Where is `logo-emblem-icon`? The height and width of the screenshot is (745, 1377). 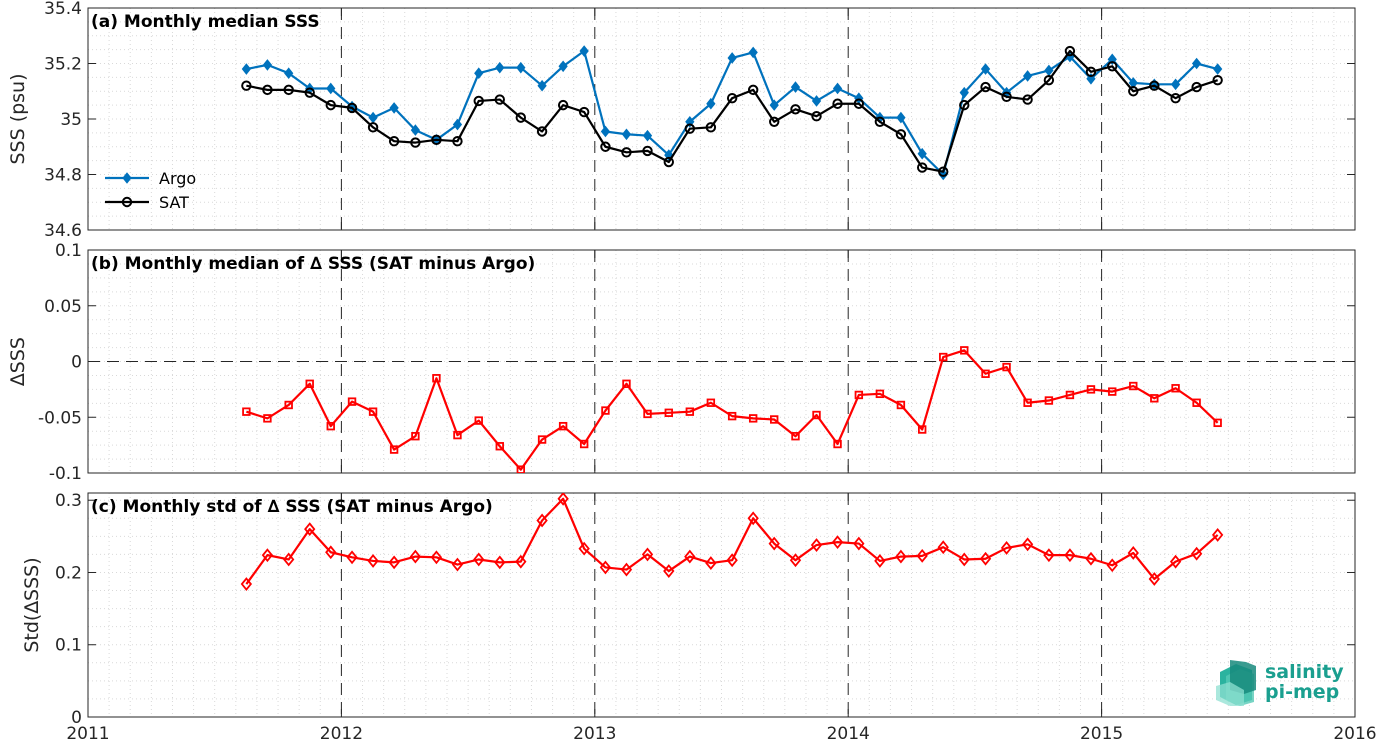 logo-emblem-icon is located at coordinates (1236, 683).